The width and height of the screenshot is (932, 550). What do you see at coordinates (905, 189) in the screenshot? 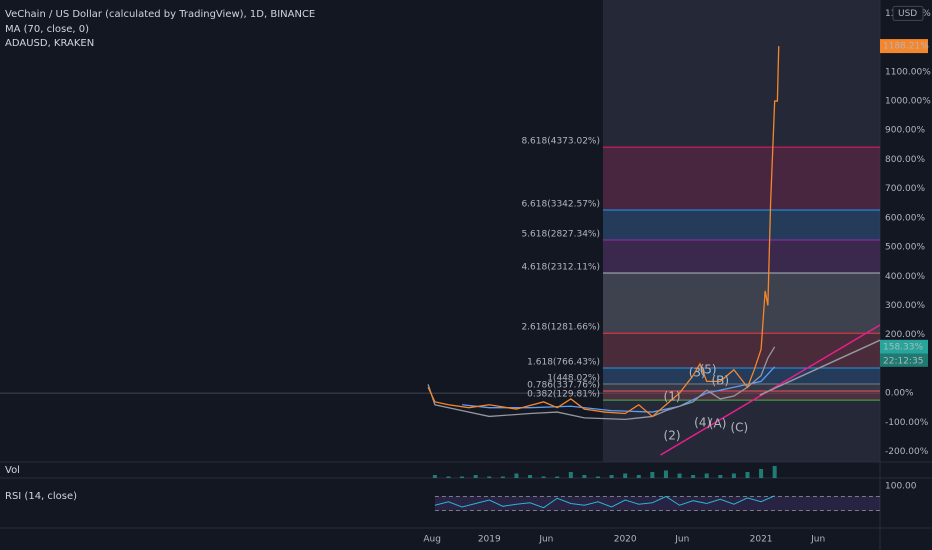
I see `y-tick-label: 700.00%` at bounding box center [905, 189].